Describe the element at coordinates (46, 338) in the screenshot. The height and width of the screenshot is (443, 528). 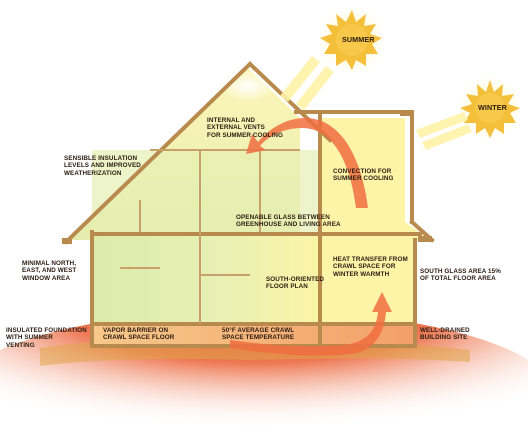
I see `foundation-label: INSULATED FOUNDATION WITH SUMMER VENTING` at that location.